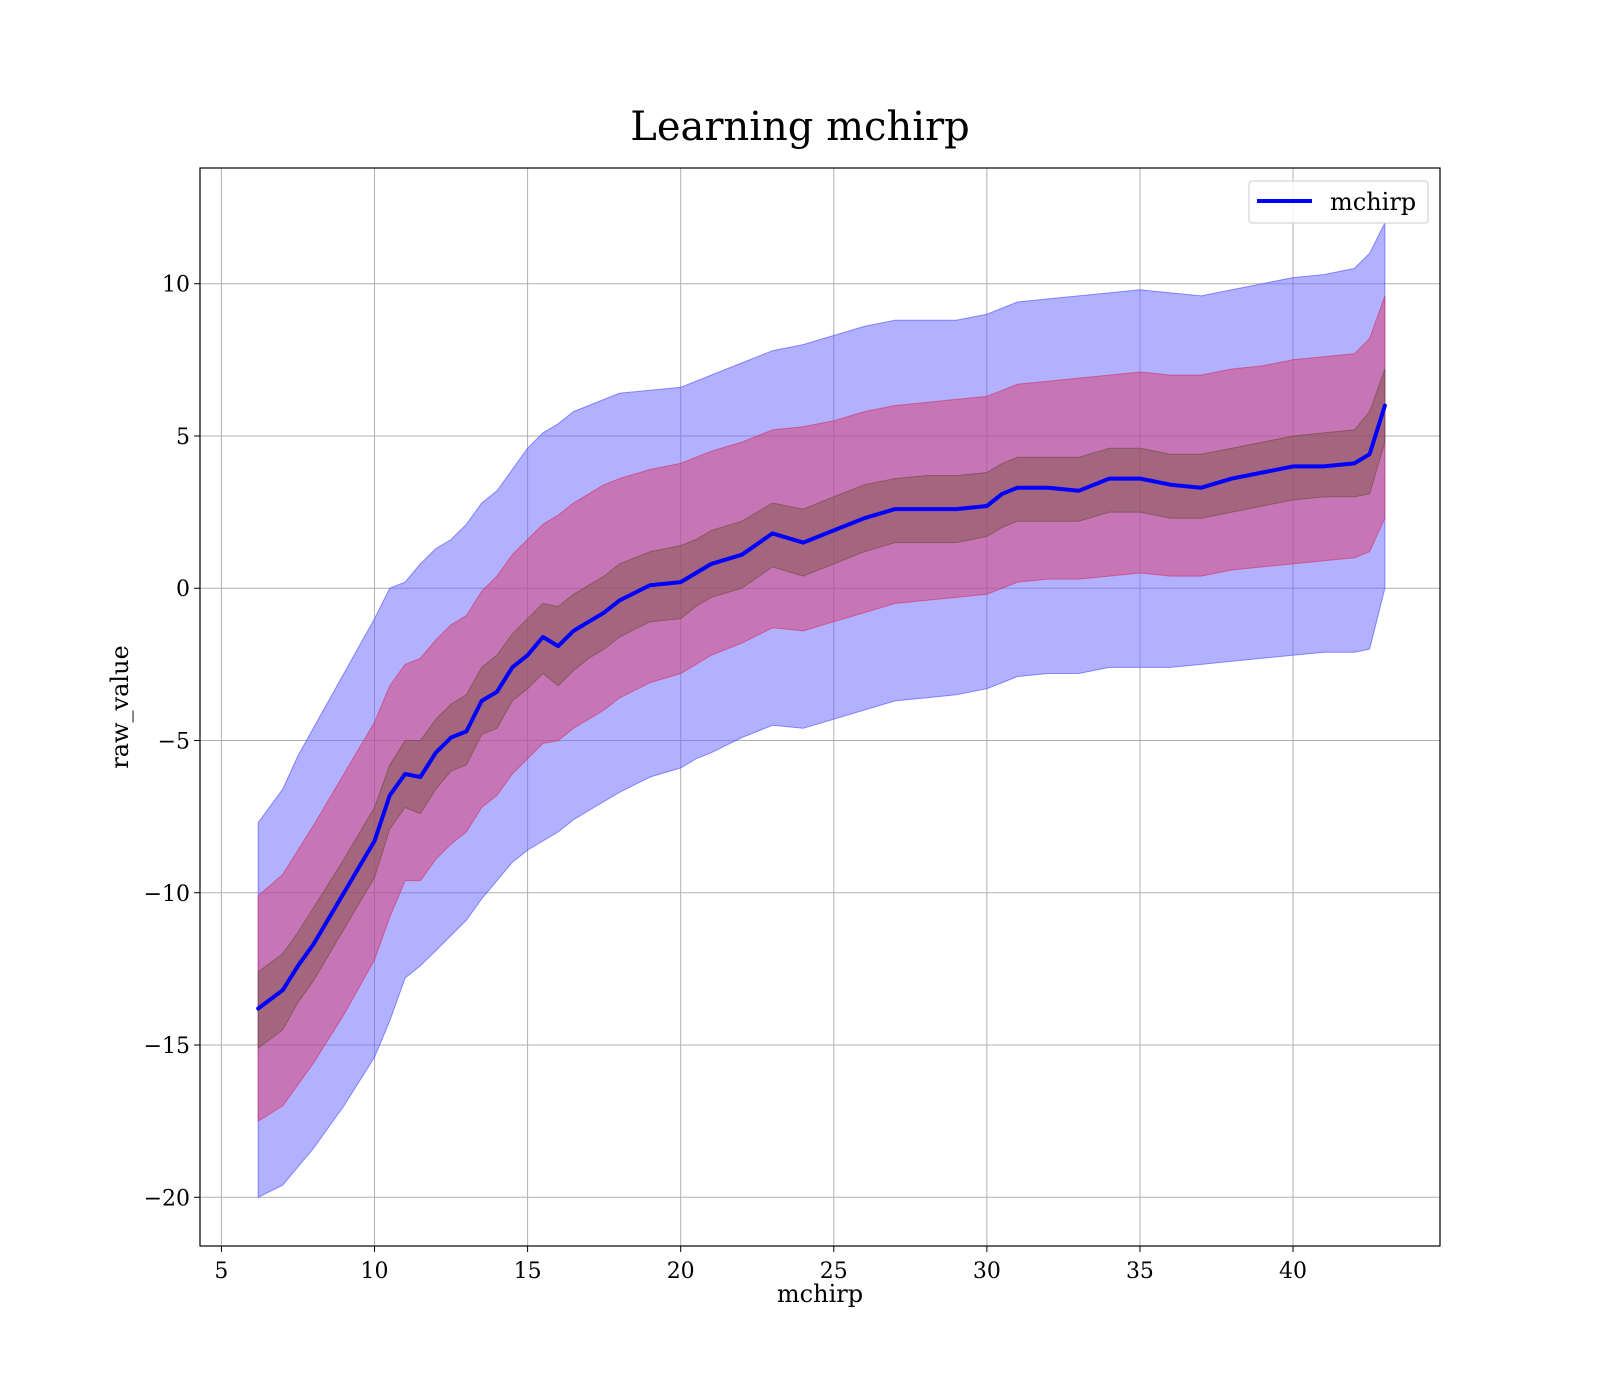  What do you see at coordinates (167, 894) in the screenshot?
I see `y-tick-label: −10` at bounding box center [167, 894].